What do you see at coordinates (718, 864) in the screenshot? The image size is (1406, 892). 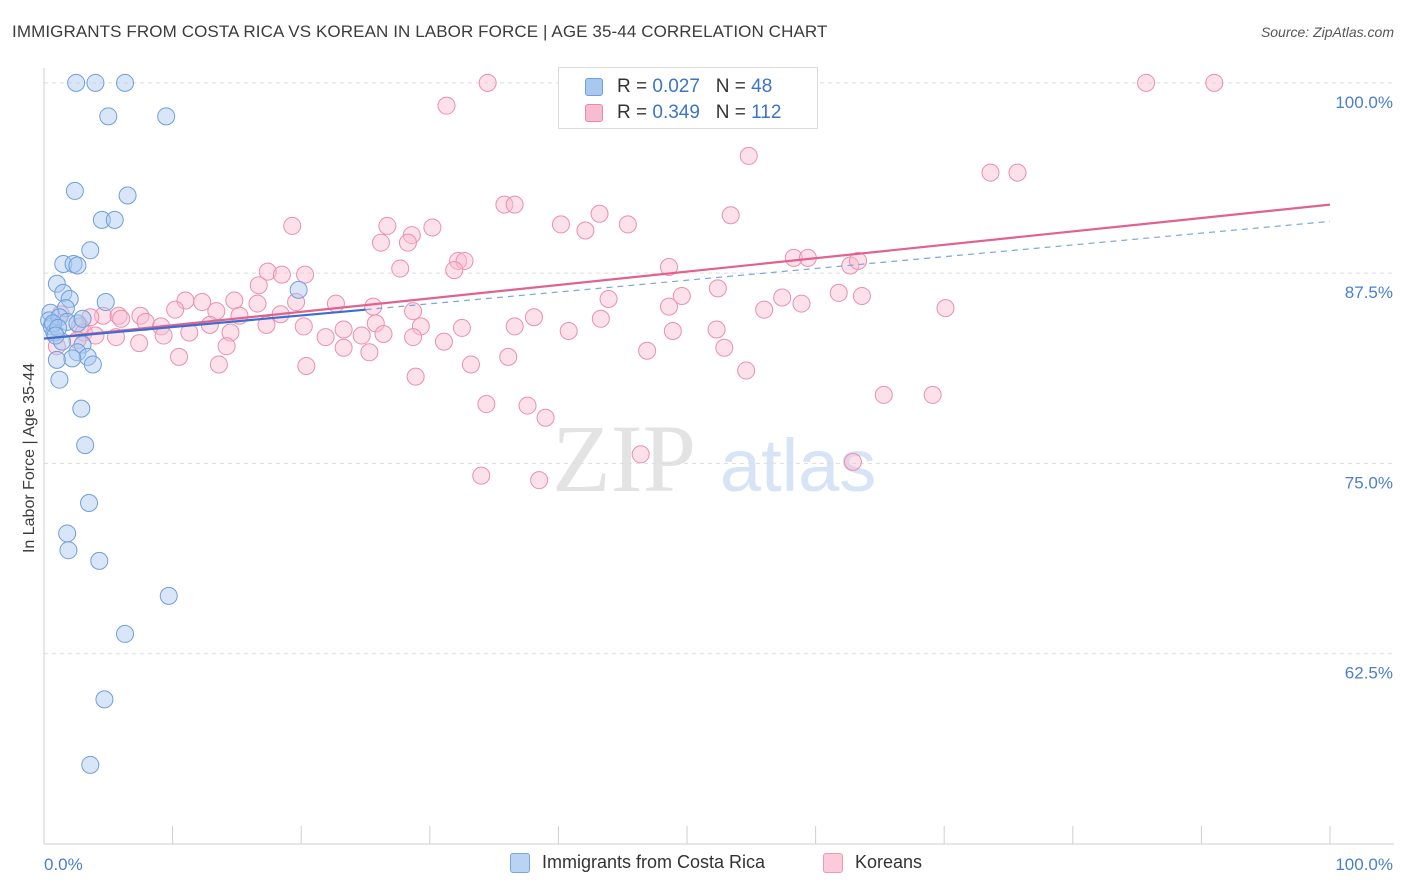 I see `x-axis-ticks: 0.0% 100.0%` at bounding box center [718, 864].